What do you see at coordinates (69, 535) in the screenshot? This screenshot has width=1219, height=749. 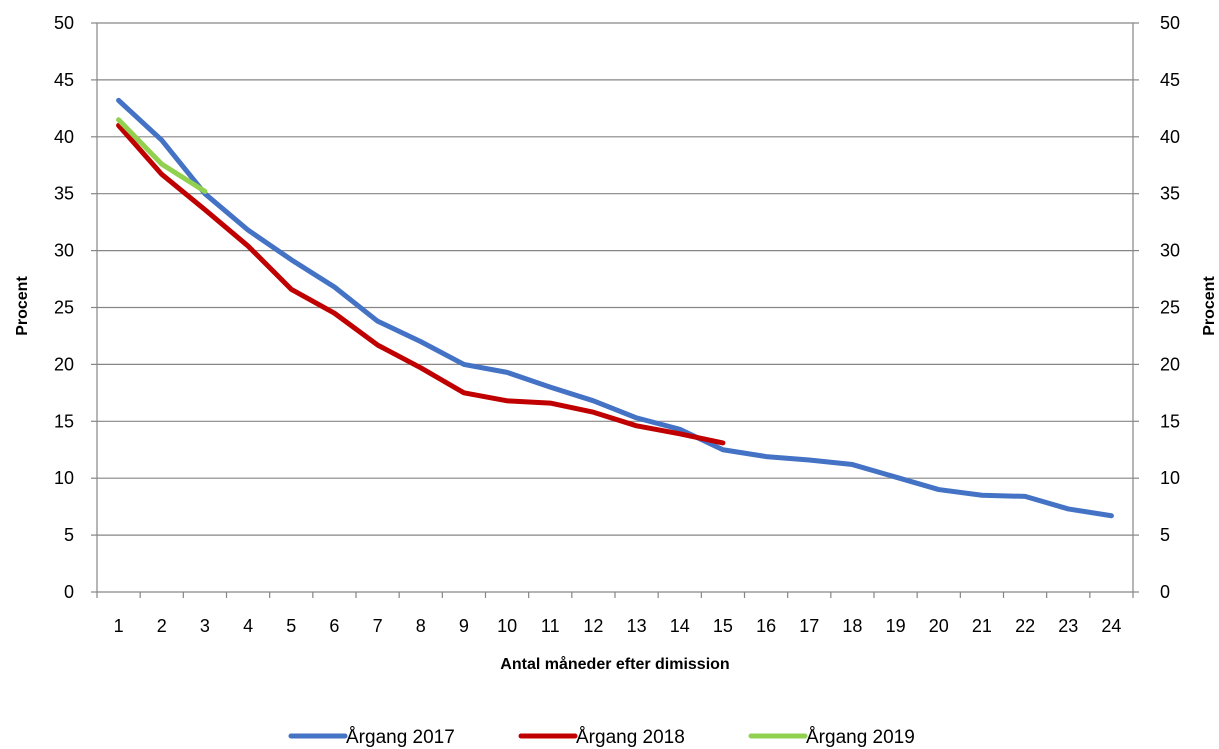 I see `y-left-tick-label: 5` at bounding box center [69, 535].